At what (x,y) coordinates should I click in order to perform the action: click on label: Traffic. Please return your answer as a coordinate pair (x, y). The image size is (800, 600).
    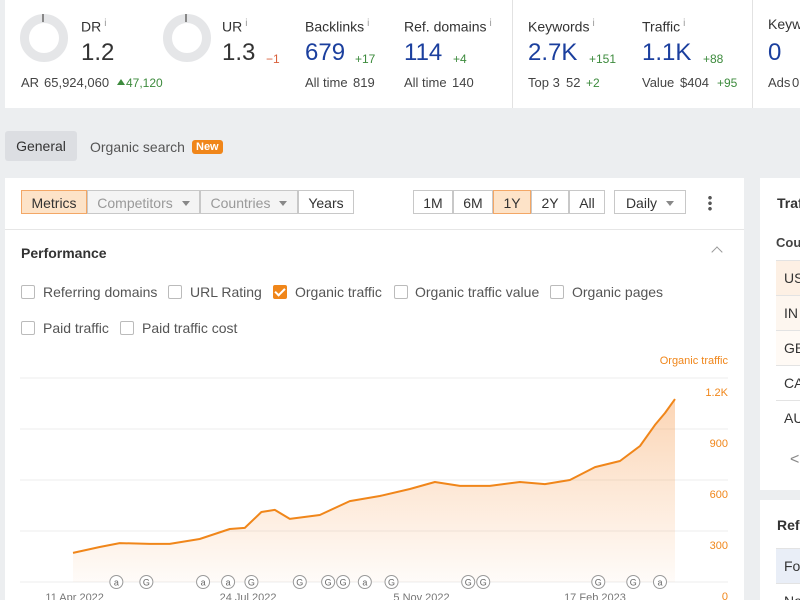
    Looking at the image, I should click on (661, 26).